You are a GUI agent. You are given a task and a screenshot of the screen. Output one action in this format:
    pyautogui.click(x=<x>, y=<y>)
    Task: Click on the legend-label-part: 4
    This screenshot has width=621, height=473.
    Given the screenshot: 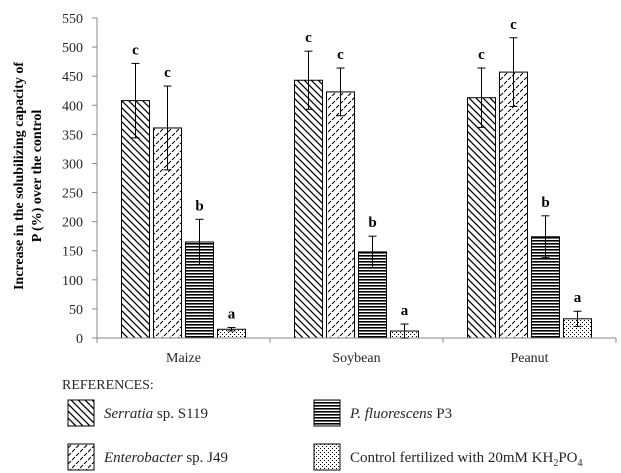 What is the action you would take?
    pyautogui.click(x=580, y=463)
    